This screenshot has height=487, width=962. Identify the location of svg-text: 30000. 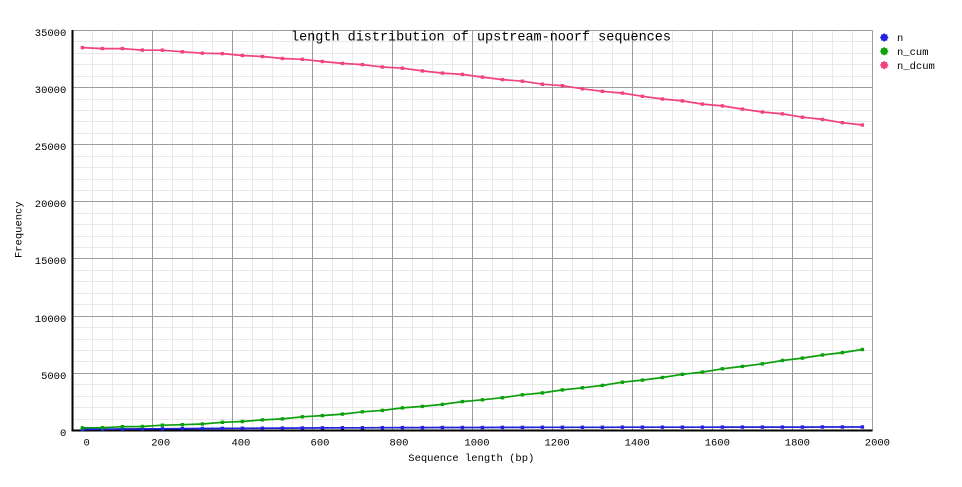
(51, 91).